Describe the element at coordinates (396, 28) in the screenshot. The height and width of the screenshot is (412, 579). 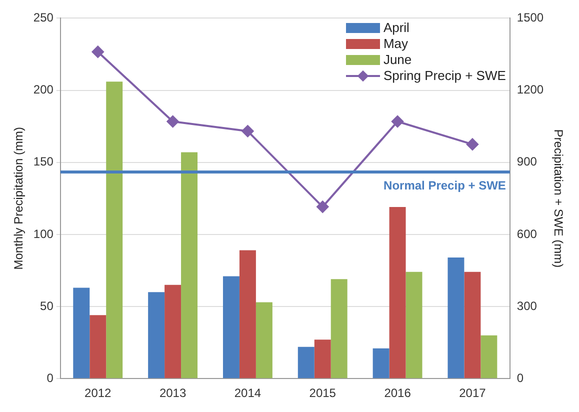
I see `legend-label: April` at that location.